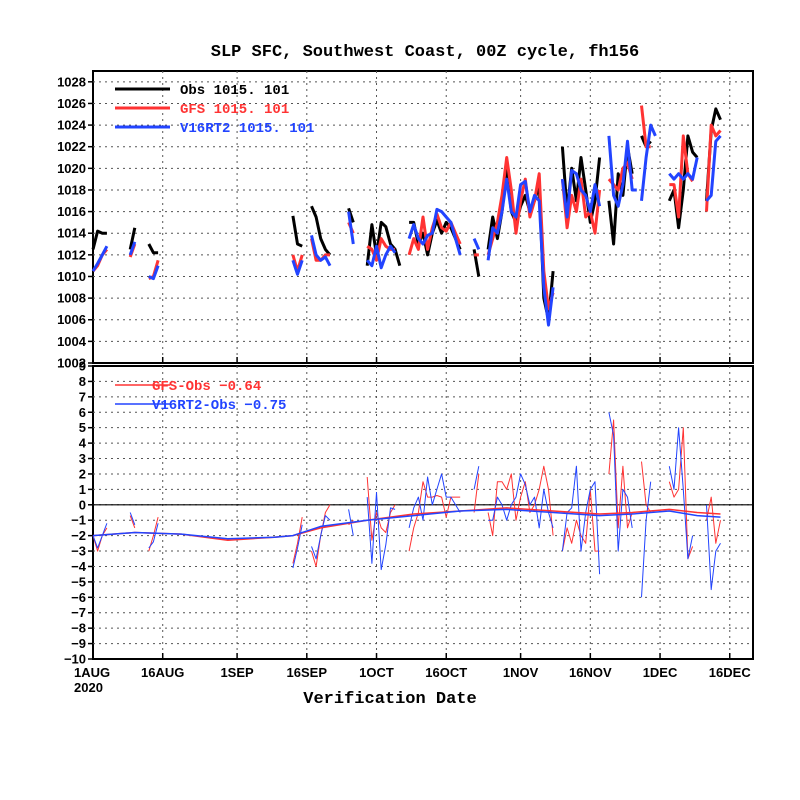 This screenshot has height=800, width=800. I want to click on y-tick-label: −5, so click(78, 581).